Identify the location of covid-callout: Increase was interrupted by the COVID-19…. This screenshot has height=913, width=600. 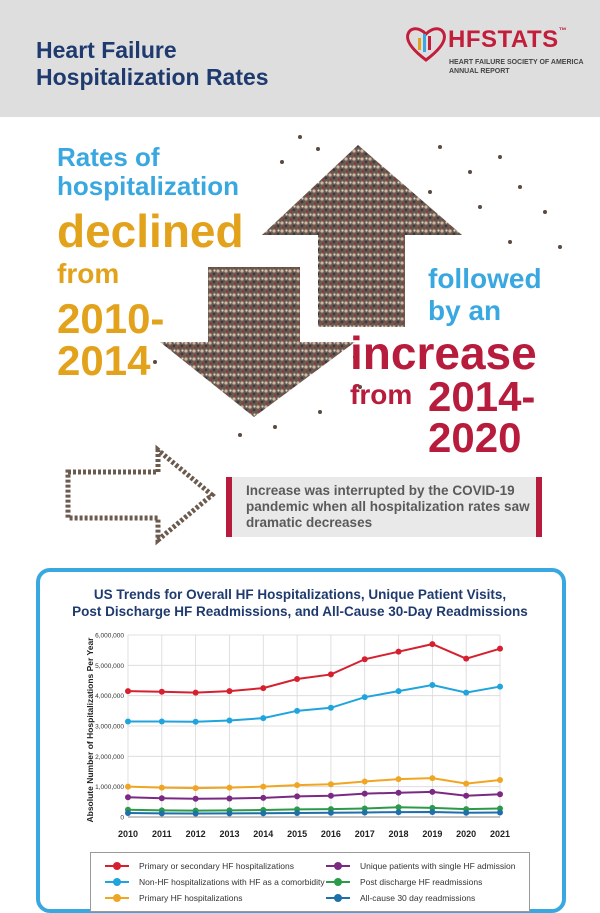
(384, 507).